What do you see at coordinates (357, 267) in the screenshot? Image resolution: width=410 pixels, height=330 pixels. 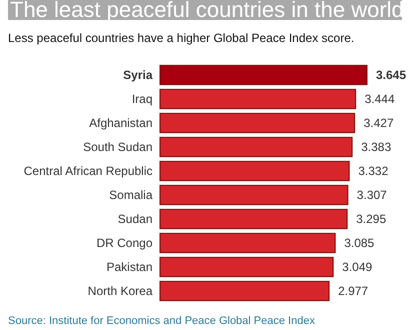 I see `data-label: 3.049` at bounding box center [357, 267].